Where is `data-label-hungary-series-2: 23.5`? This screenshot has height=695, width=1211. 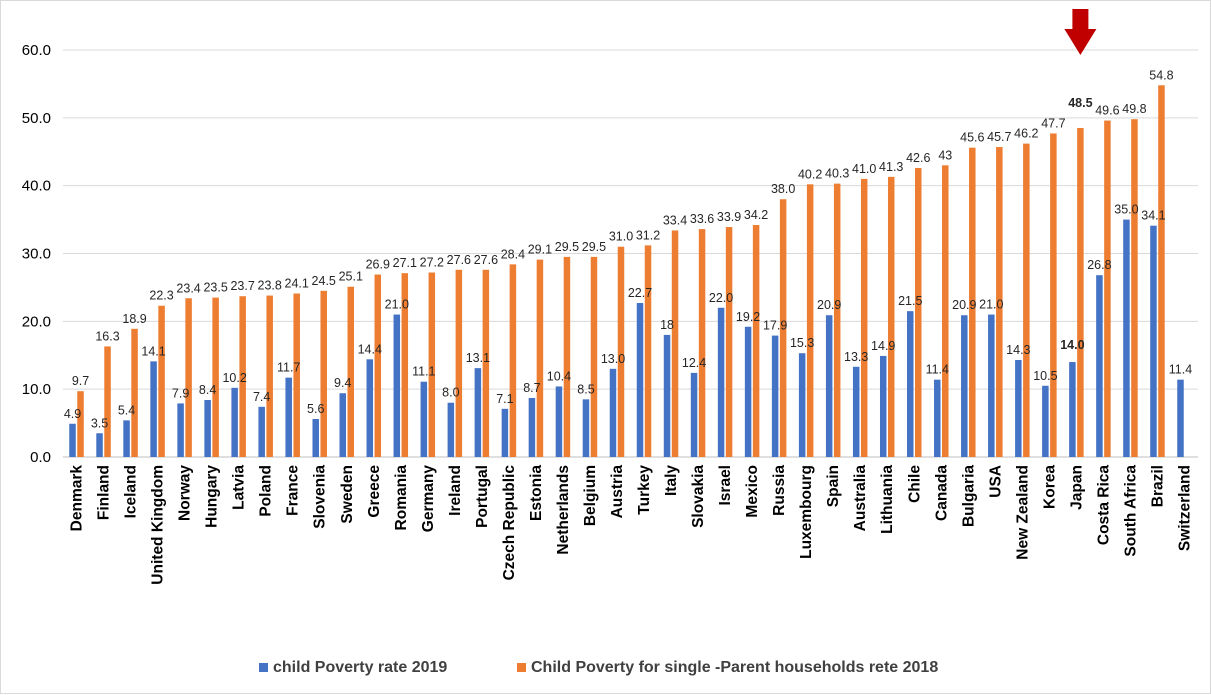 data-label-hungary-series-2: 23.5 is located at coordinates (215, 288).